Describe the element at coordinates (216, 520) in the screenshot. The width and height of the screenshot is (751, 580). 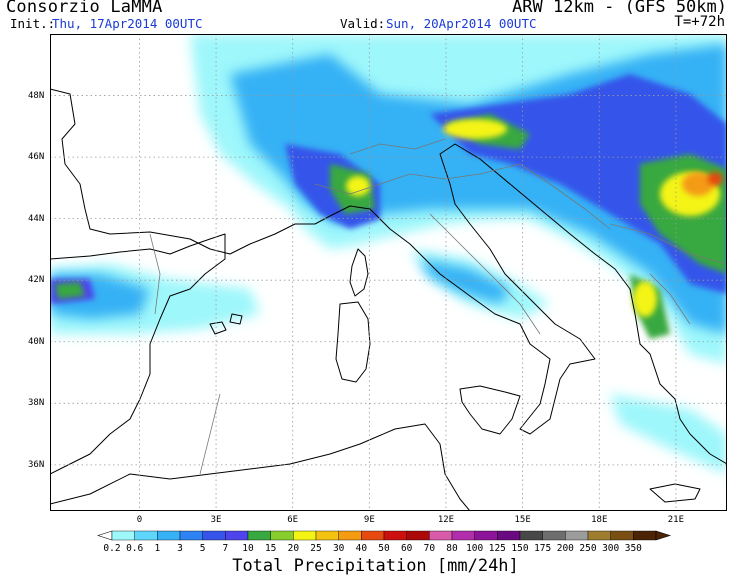
I see `longitude-label: 3E` at that location.